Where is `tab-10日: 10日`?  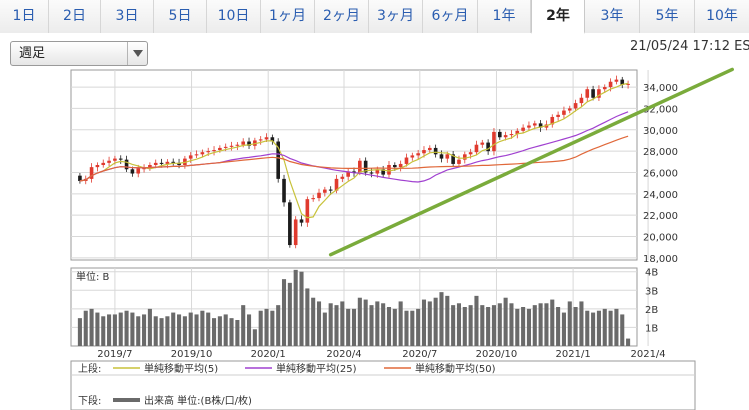 tab-10日: 10日 is located at coordinates (234, 16).